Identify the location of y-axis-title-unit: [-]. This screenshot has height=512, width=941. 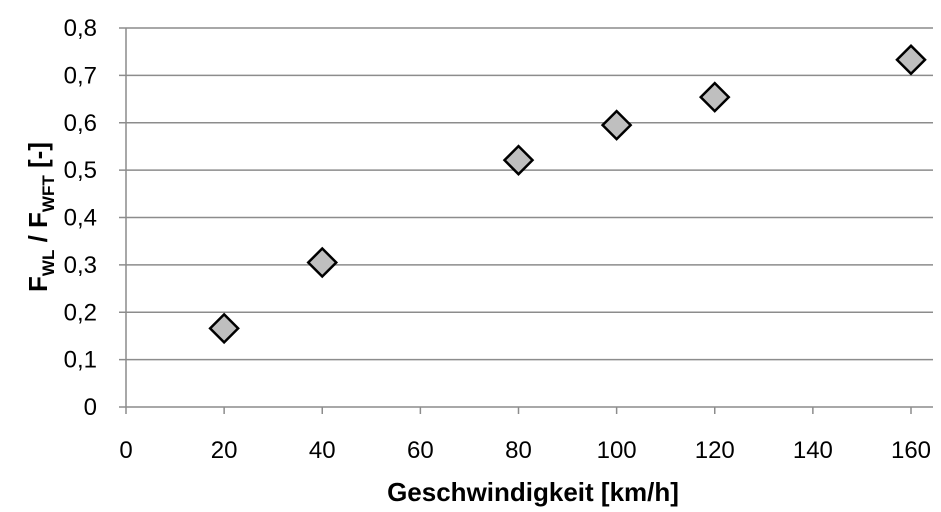
(38, 158).